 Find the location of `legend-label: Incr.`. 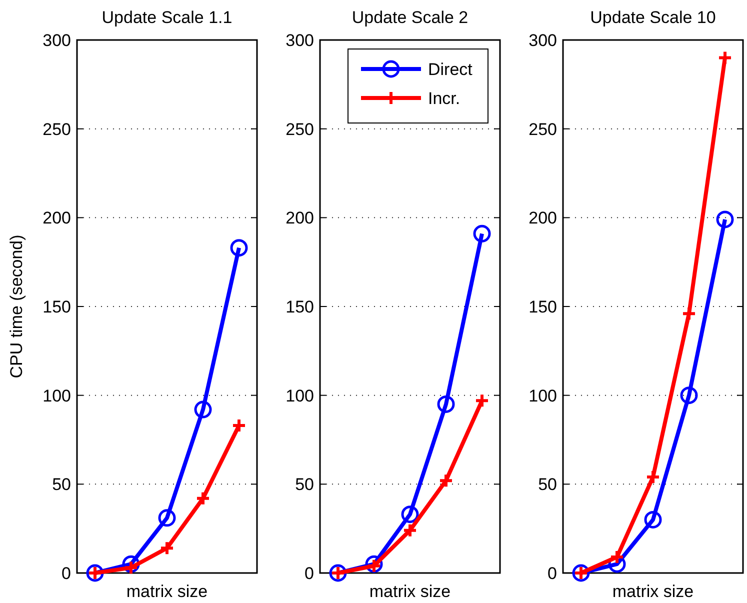

legend-label: Incr. is located at coordinates (444, 98).